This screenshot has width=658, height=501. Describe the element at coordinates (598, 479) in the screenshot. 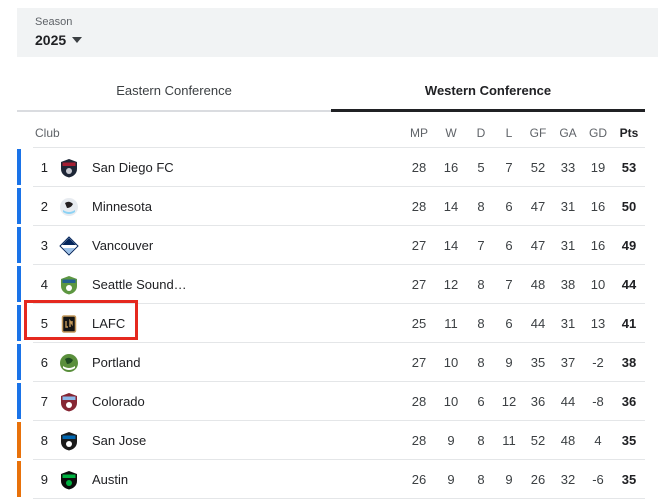

I see `stat-gd: -6` at that location.